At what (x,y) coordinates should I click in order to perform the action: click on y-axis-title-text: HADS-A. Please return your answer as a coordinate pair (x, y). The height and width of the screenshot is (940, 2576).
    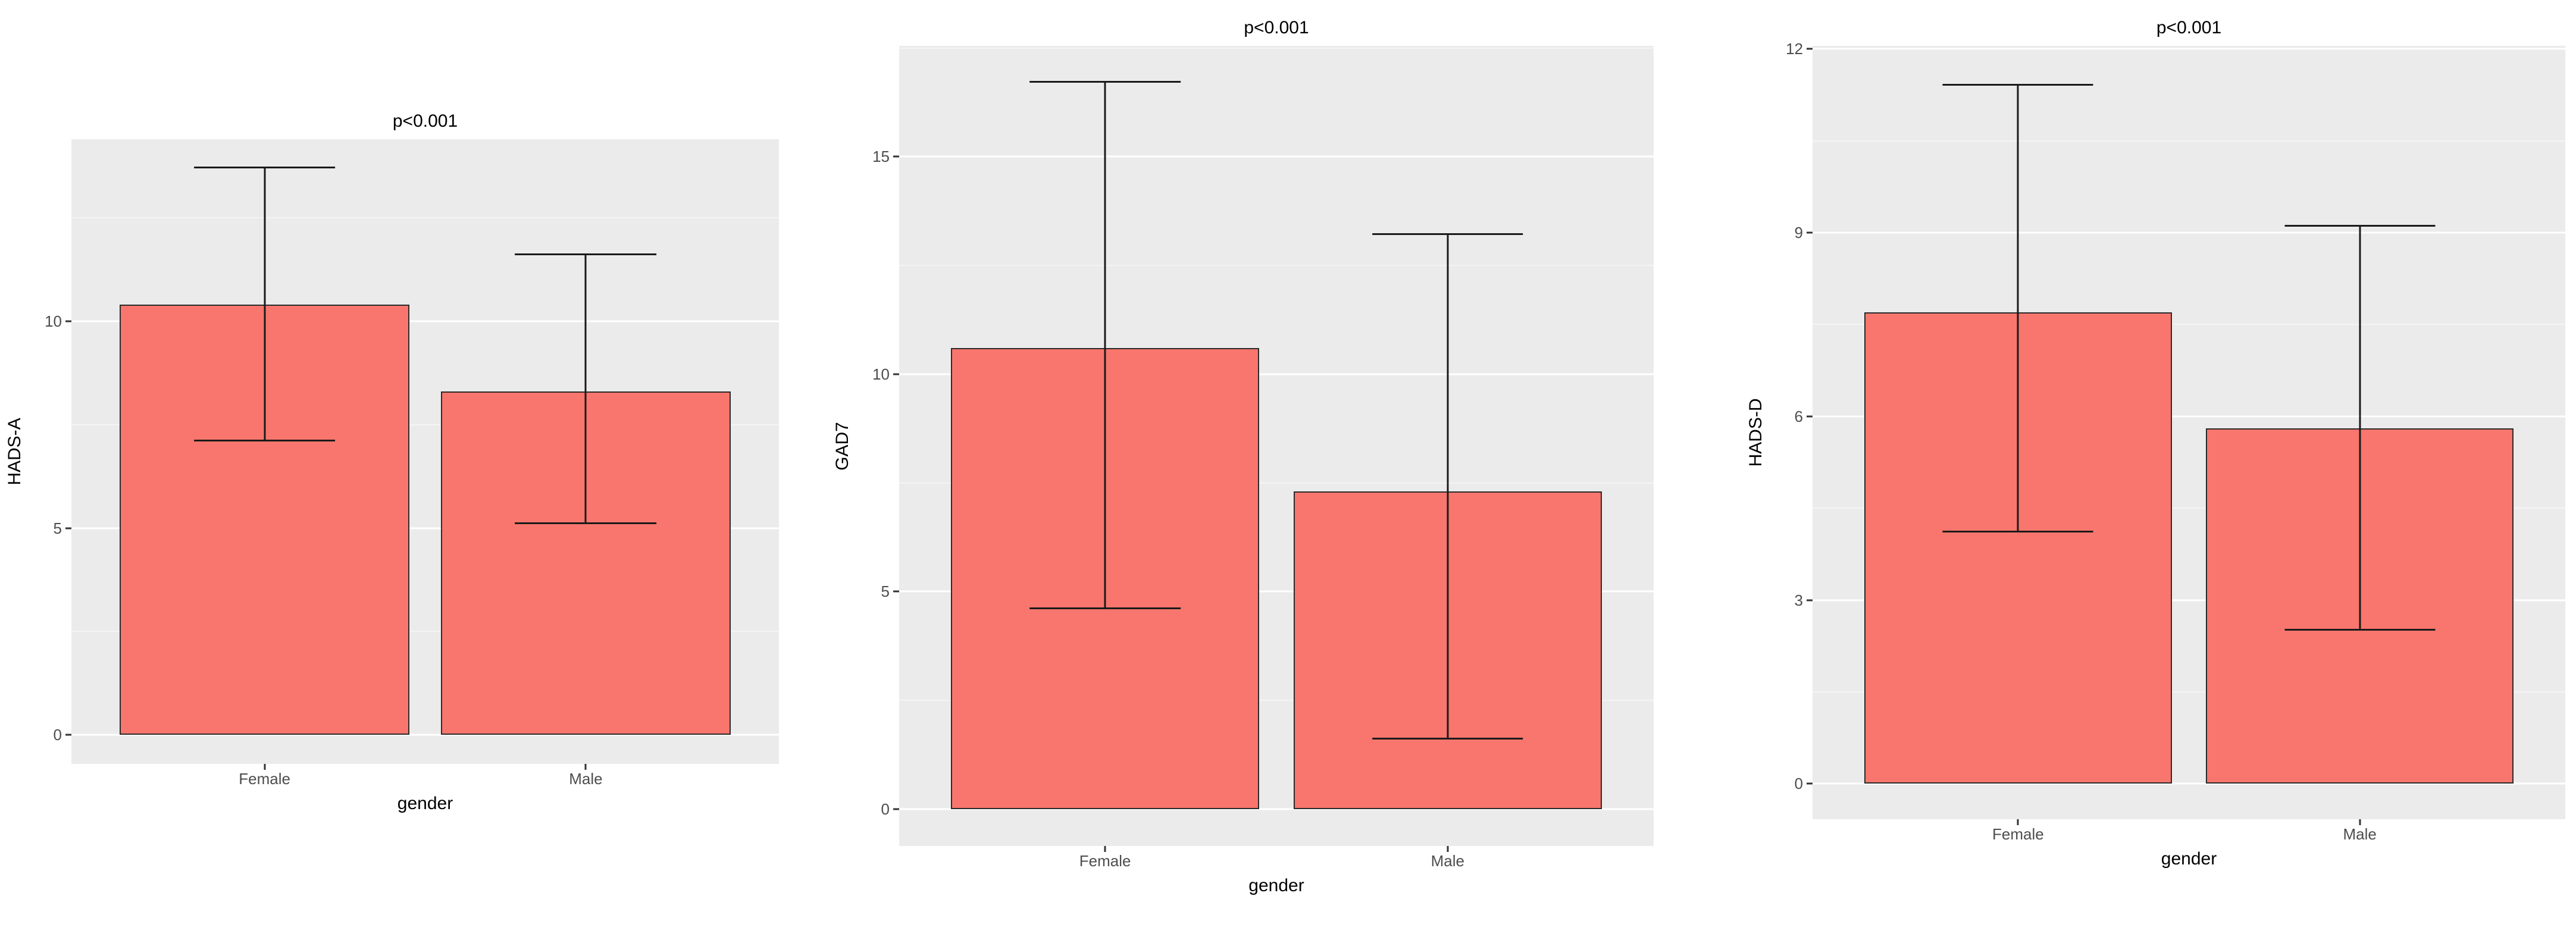
    Looking at the image, I should click on (14, 451).